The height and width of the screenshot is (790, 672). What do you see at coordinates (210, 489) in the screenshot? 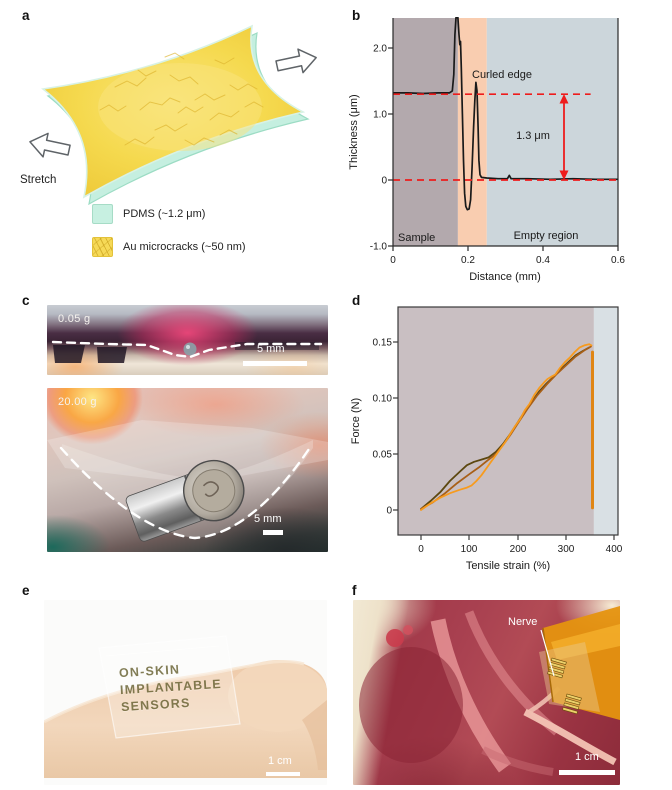
I see `weight-engraving` at bounding box center [210, 489].